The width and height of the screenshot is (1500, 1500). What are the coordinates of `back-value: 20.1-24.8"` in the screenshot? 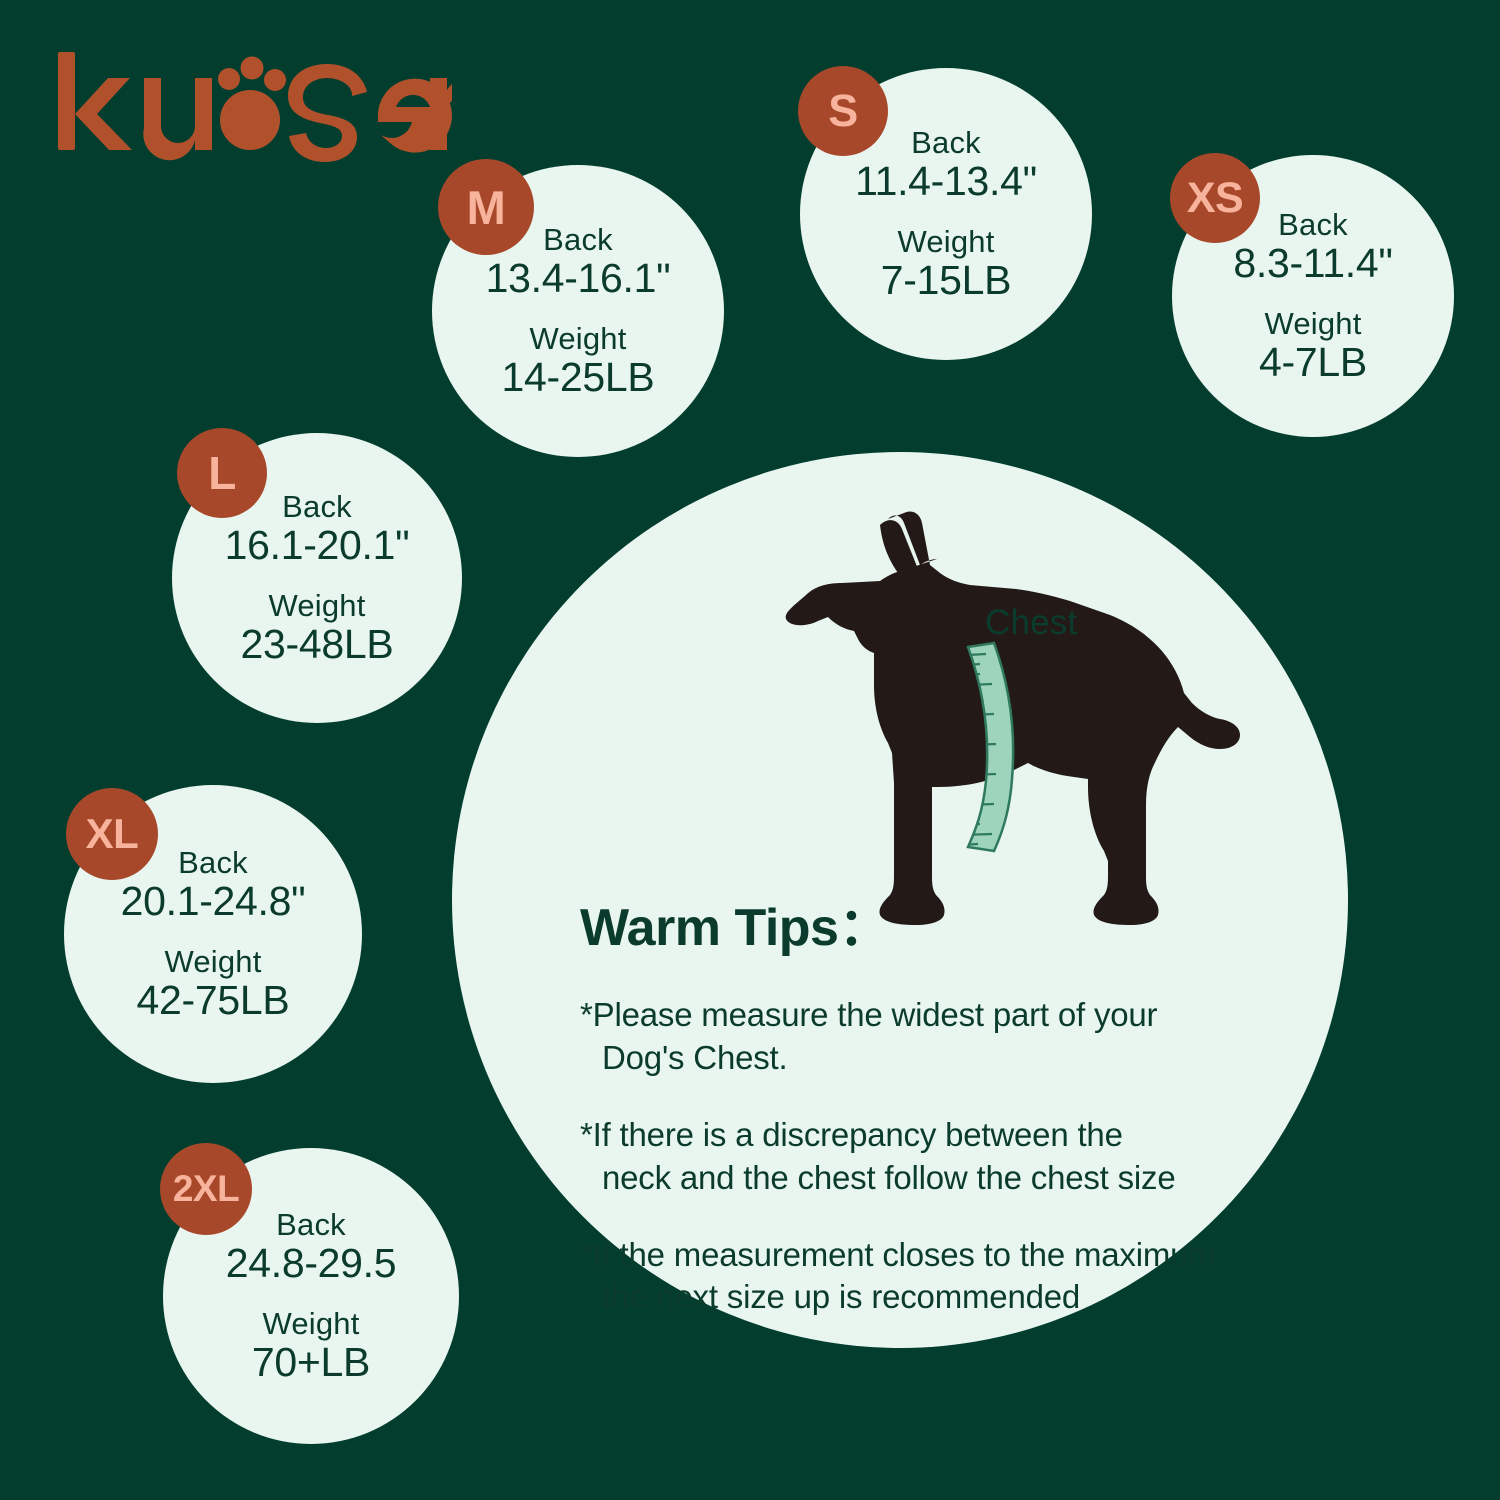 It's located at (213, 901).